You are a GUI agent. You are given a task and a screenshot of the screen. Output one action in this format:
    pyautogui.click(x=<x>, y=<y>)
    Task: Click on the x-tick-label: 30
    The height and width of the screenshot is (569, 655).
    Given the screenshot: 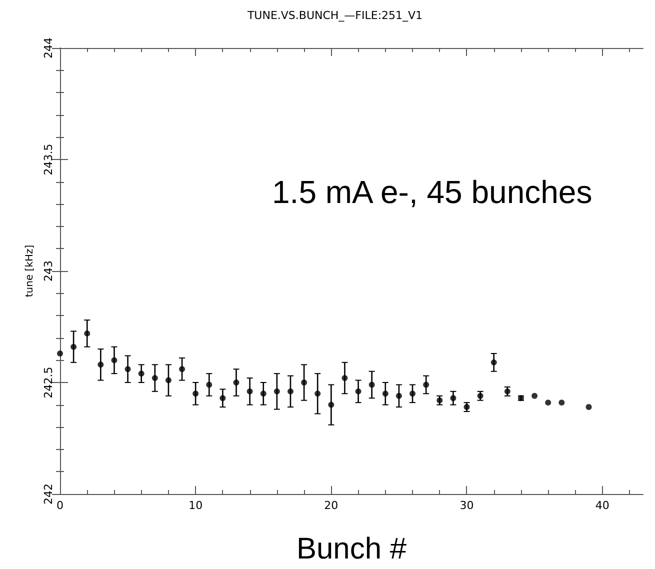 What is the action you would take?
    pyautogui.click(x=467, y=505)
    